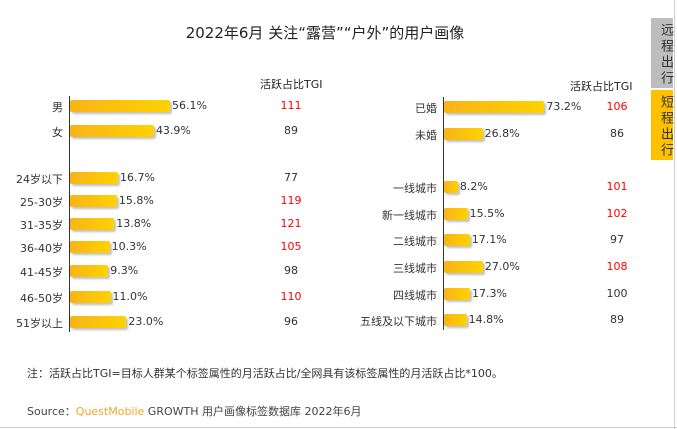 The height and width of the screenshot is (429, 677). I want to click on value-label: 17.1%, so click(489, 239).